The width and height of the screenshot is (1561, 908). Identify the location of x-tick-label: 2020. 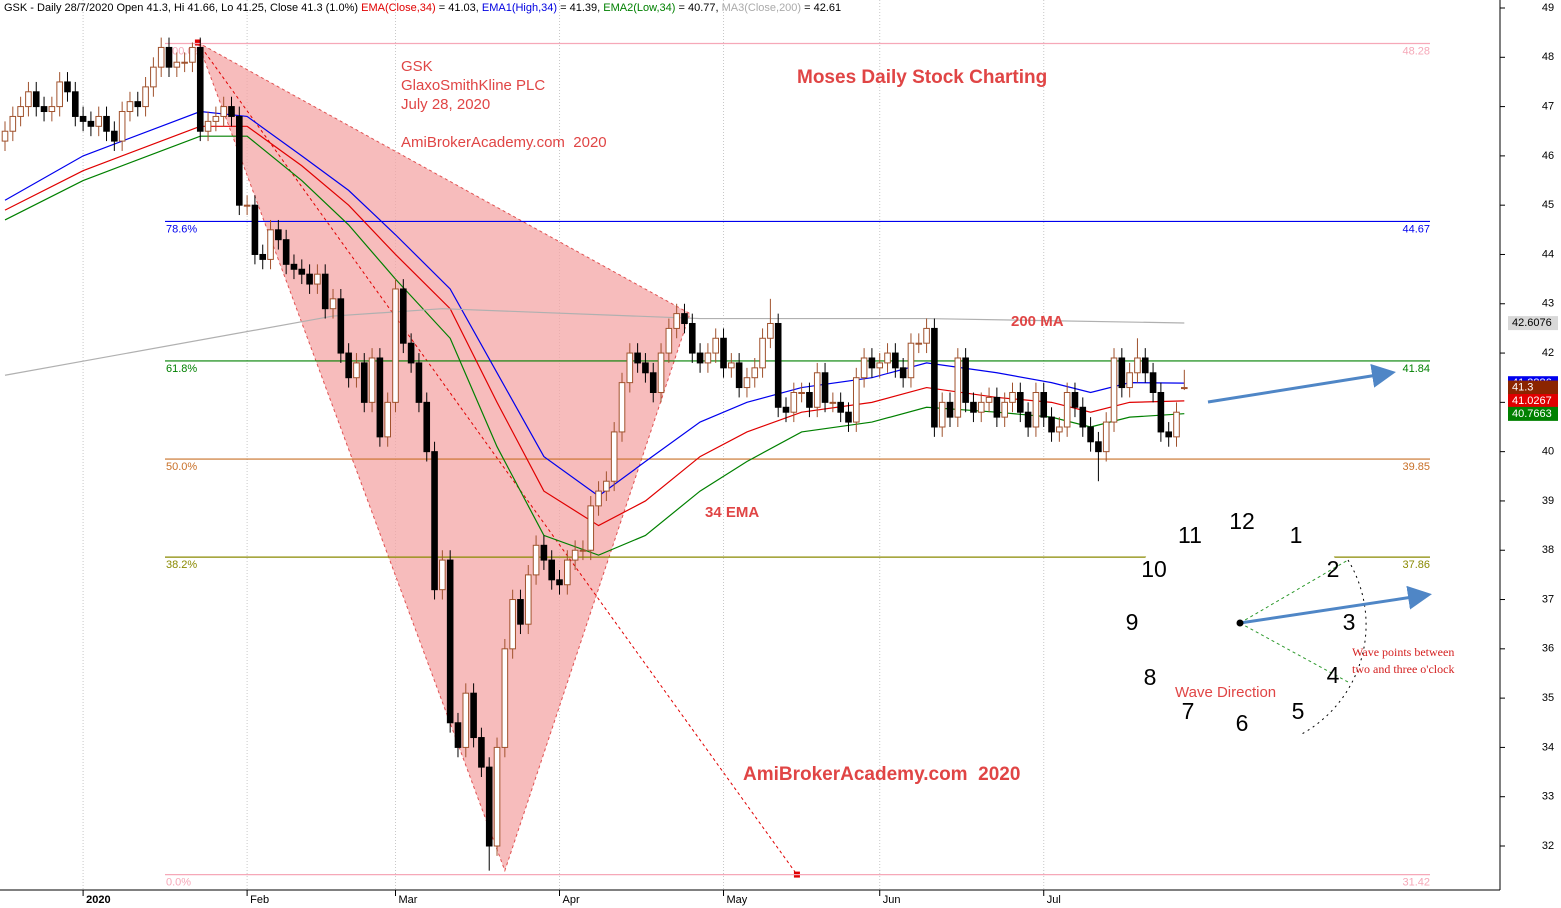
(98, 900).